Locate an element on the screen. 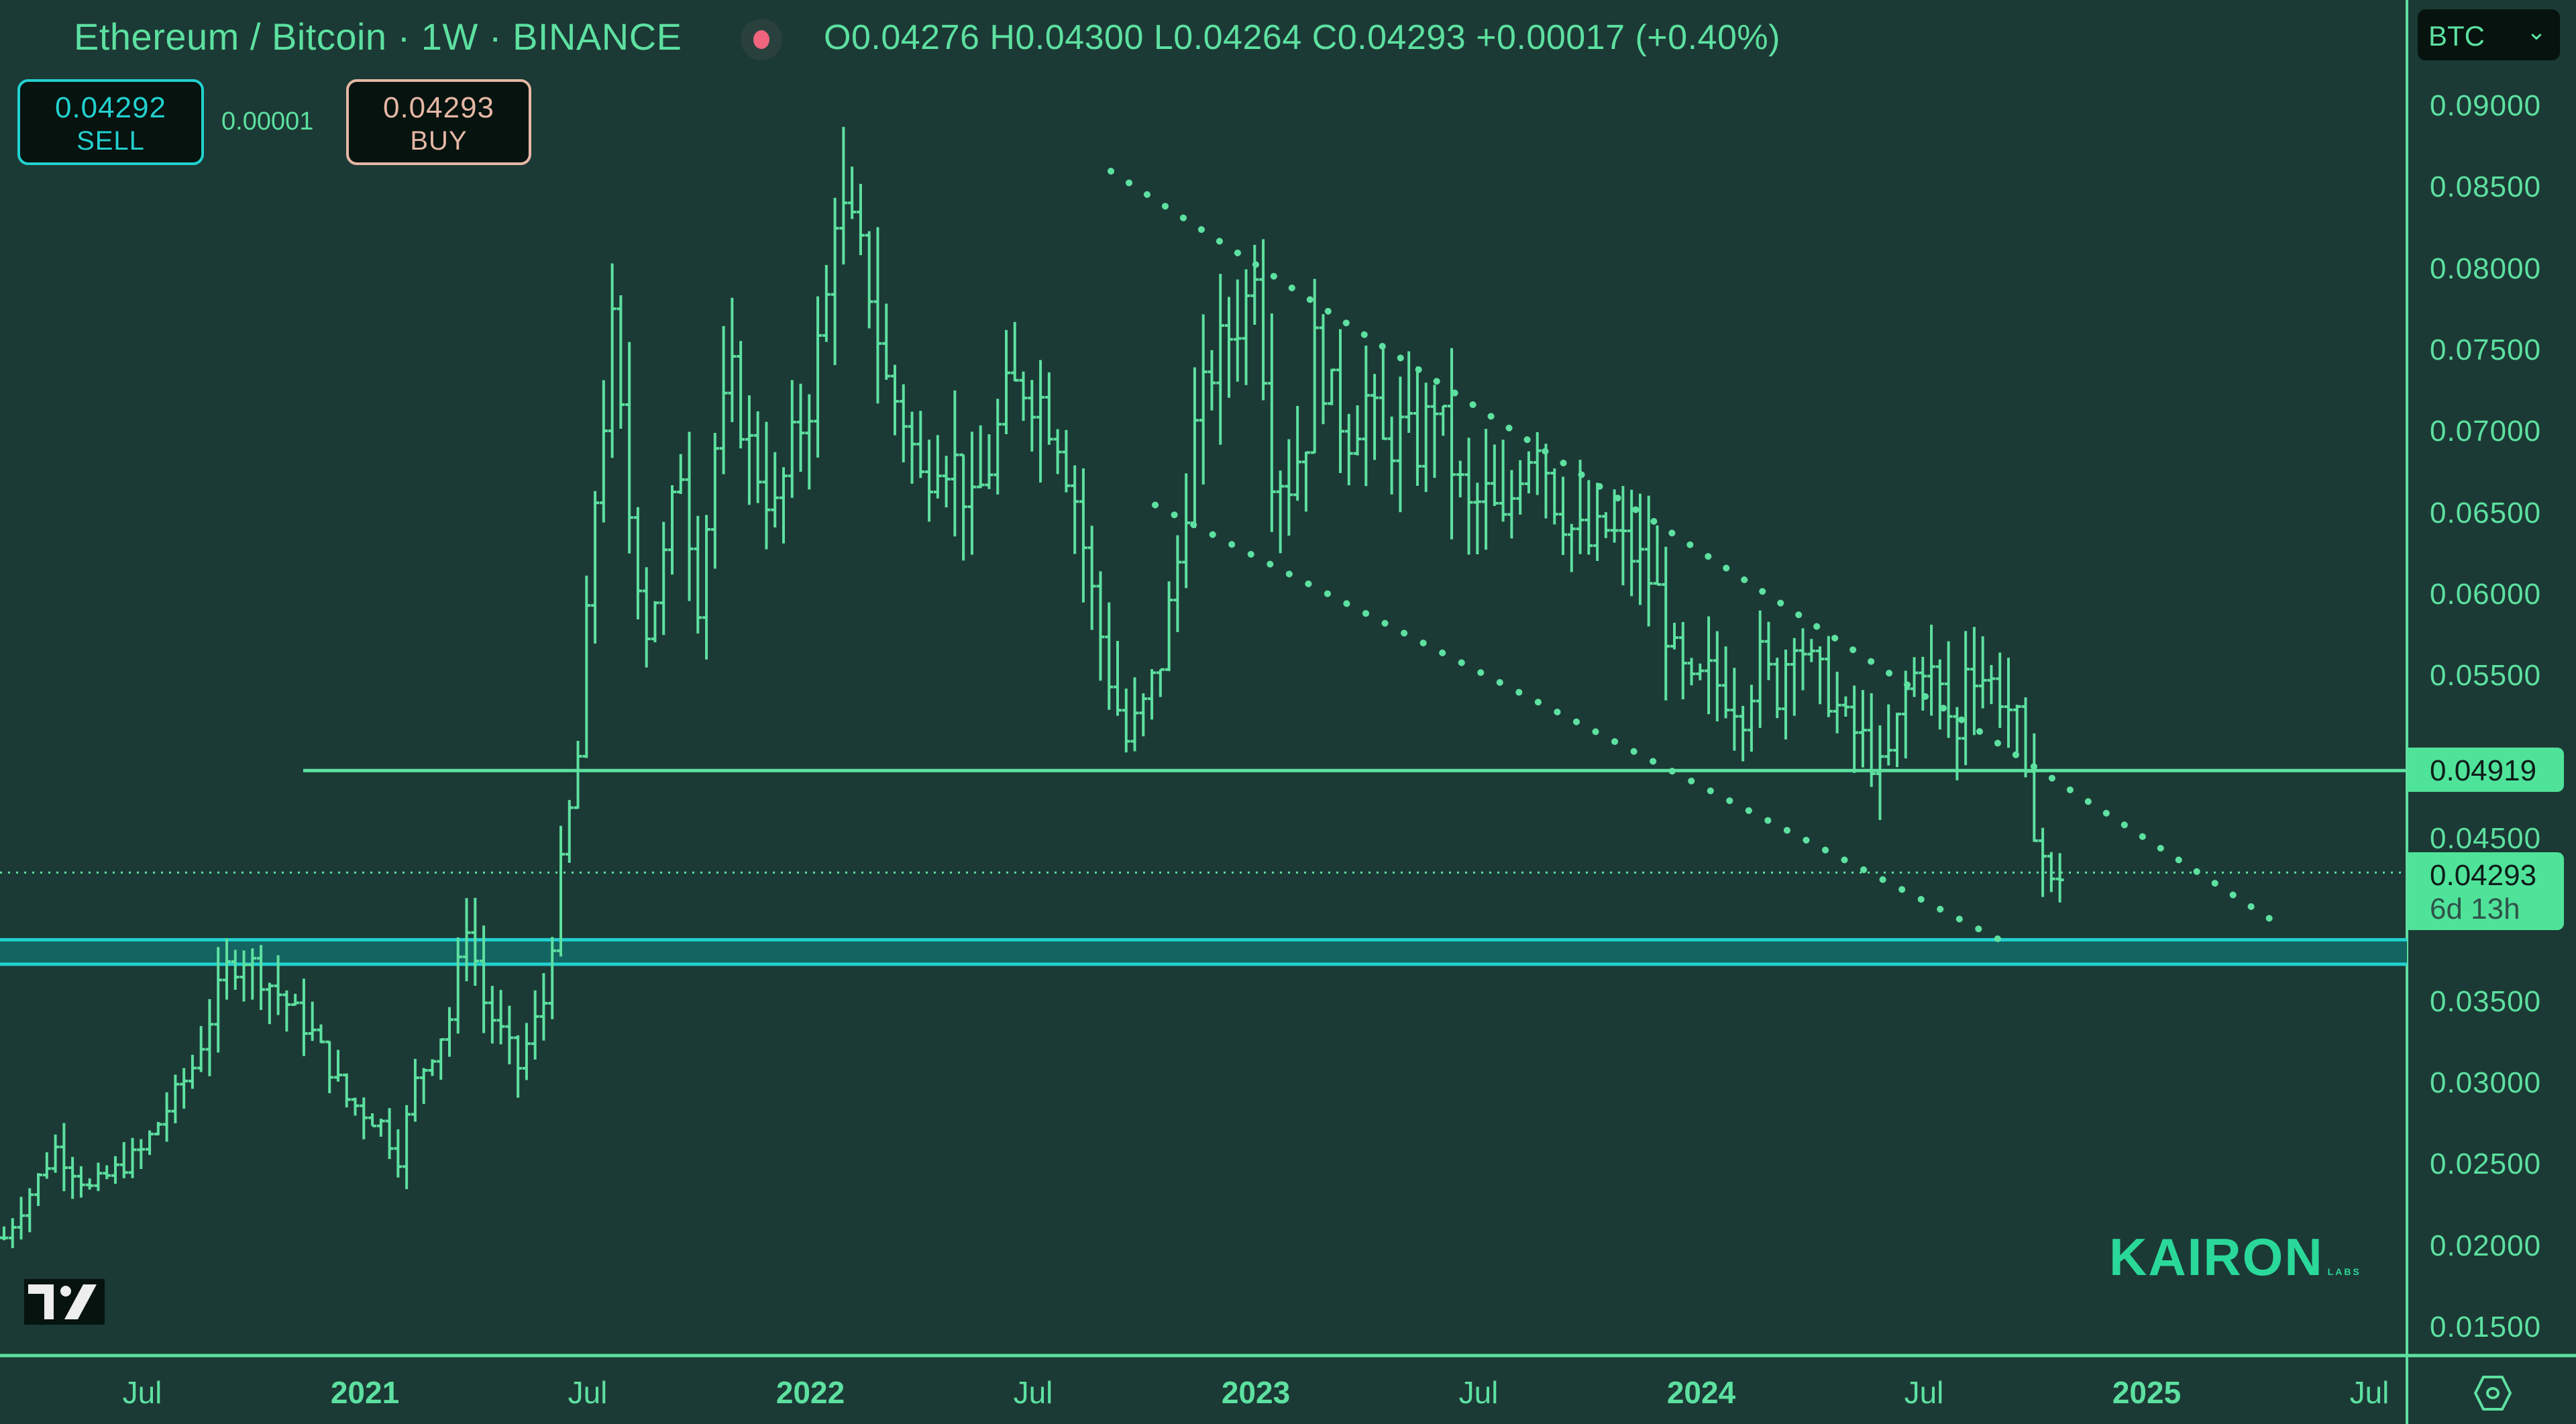 Image resolution: width=2576 pixels, height=1424 pixels. sell-button: 0.04292 SELL is located at coordinates (110, 122).